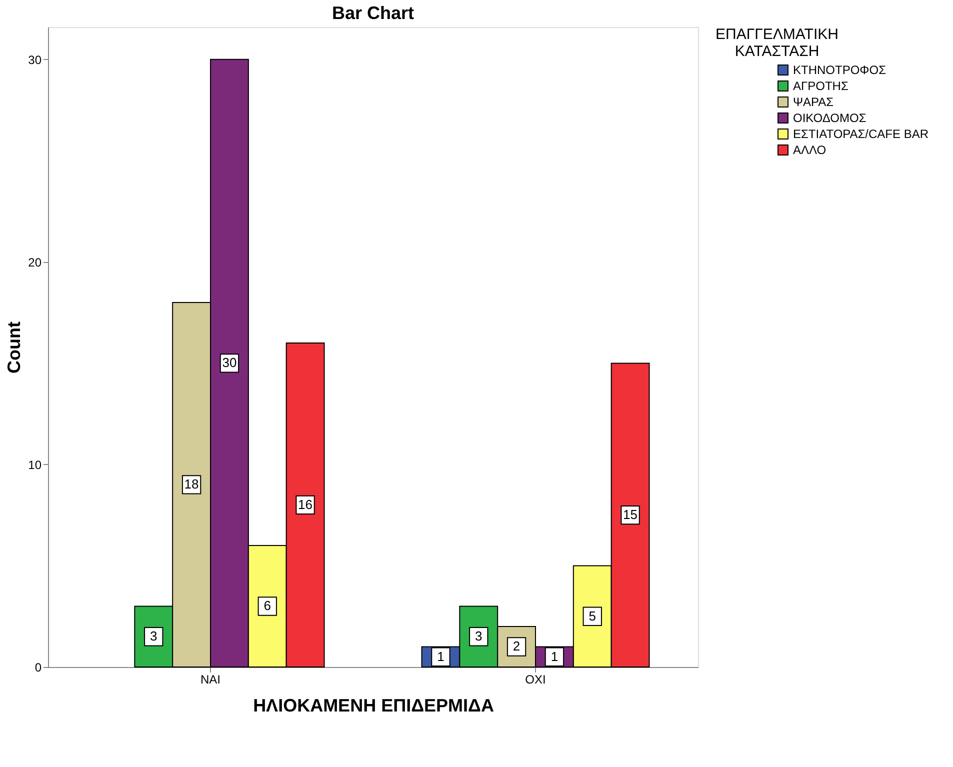 This screenshot has height=767, width=953. I want to click on data-label: 6, so click(267, 606).